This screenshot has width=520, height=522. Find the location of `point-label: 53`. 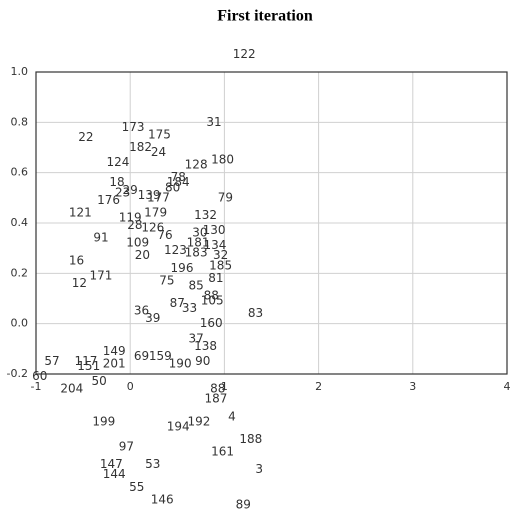

point-label: 53 is located at coordinates (152, 464).